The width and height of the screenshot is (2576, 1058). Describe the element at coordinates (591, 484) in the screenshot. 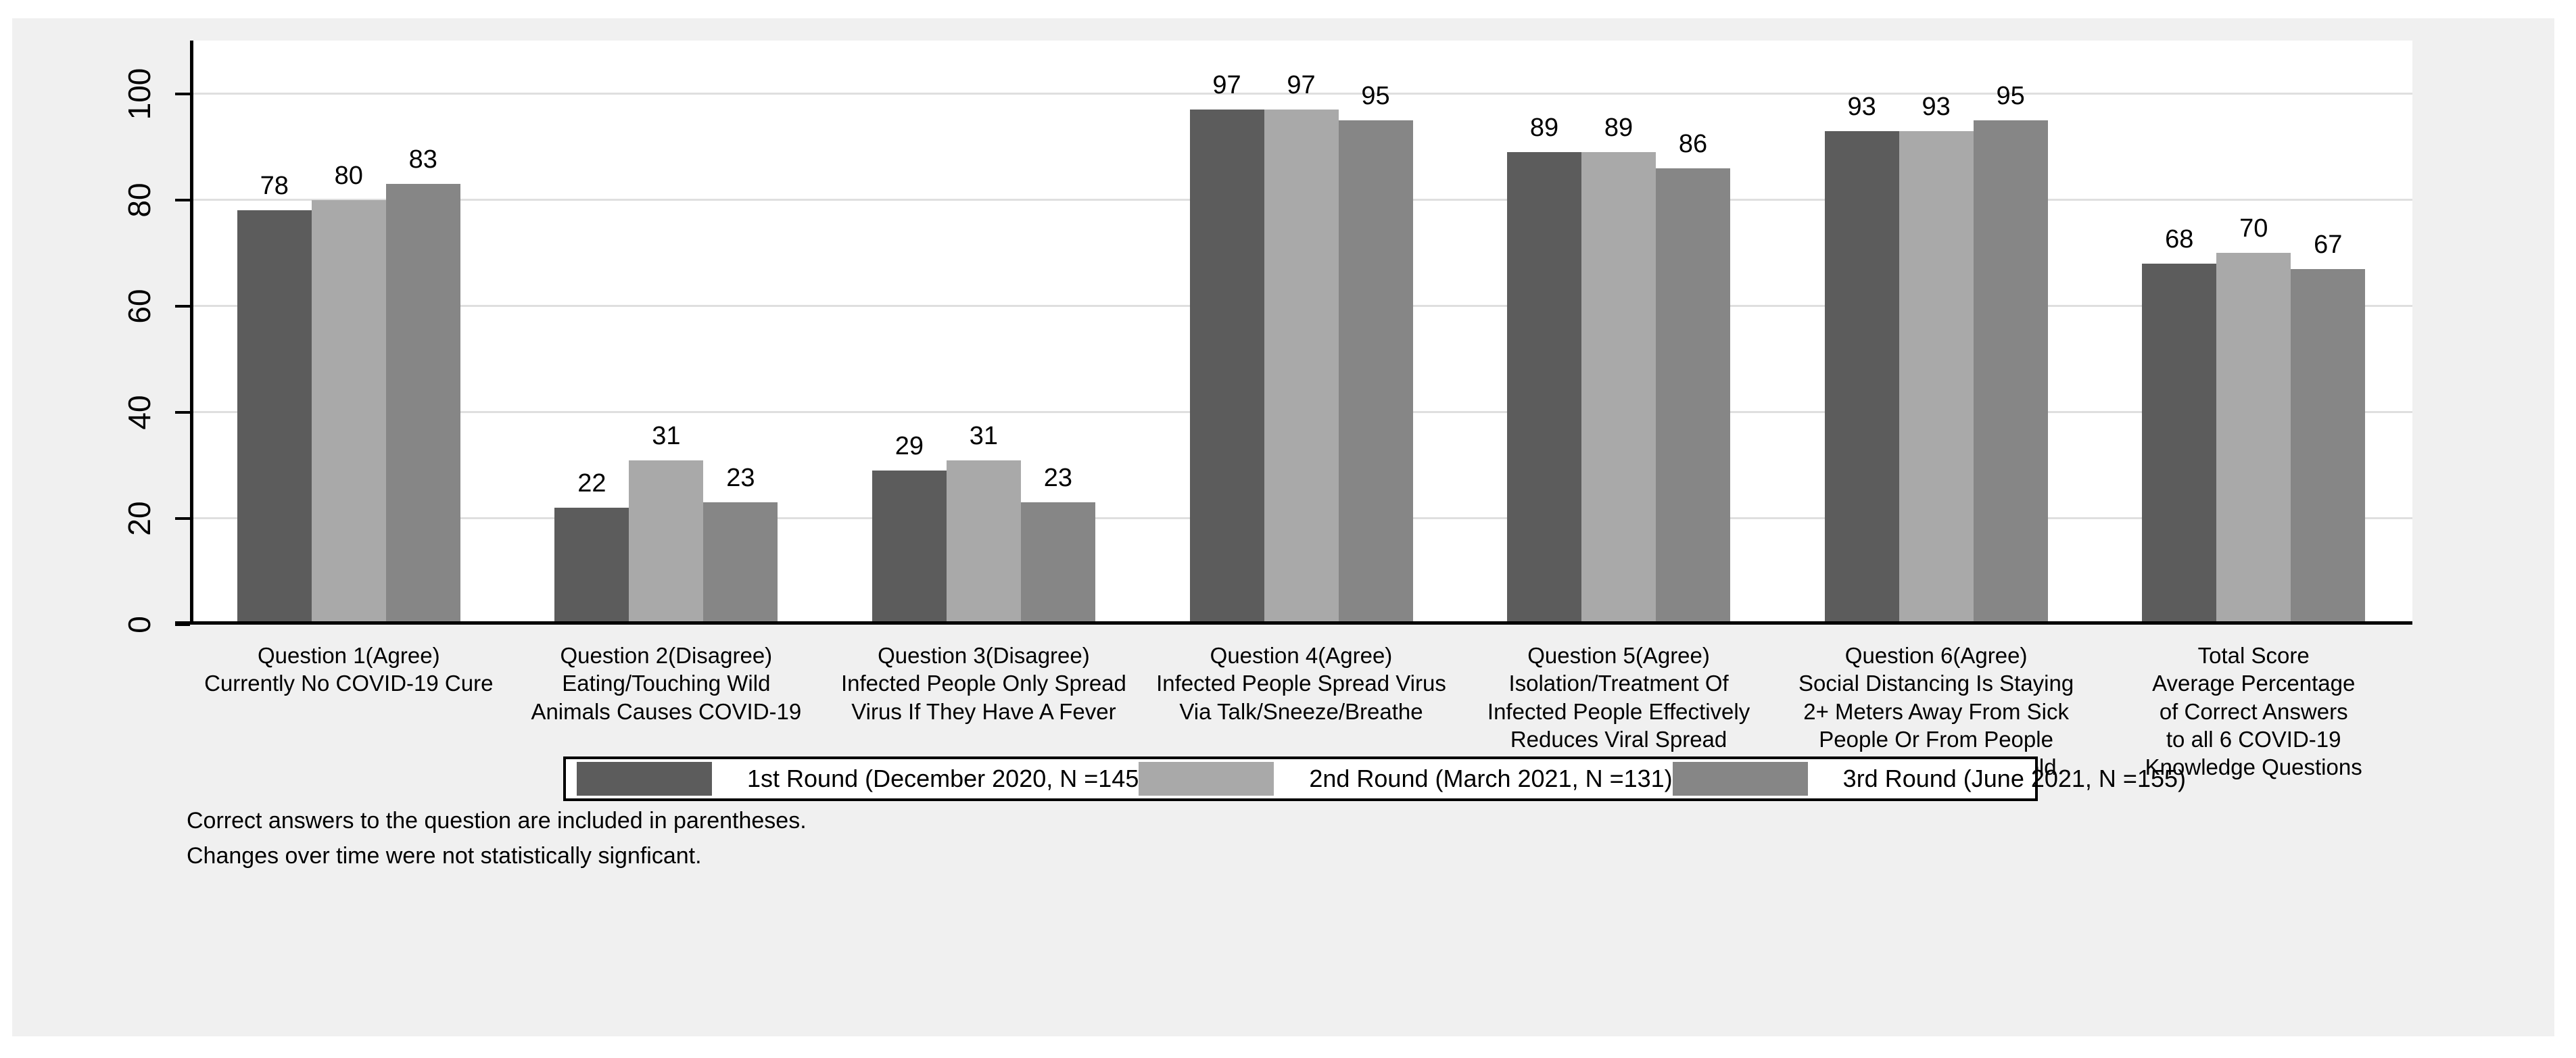

I see `bar-value-label: 22` at that location.